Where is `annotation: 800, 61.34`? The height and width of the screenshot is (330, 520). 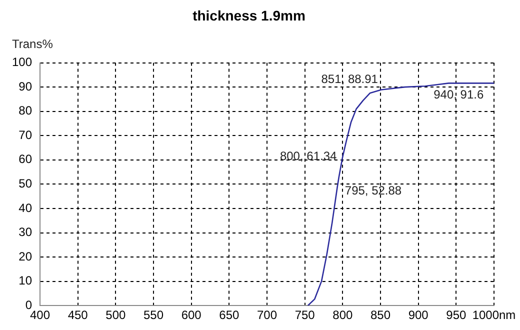 annotation: 800, 61.34 is located at coordinates (308, 155).